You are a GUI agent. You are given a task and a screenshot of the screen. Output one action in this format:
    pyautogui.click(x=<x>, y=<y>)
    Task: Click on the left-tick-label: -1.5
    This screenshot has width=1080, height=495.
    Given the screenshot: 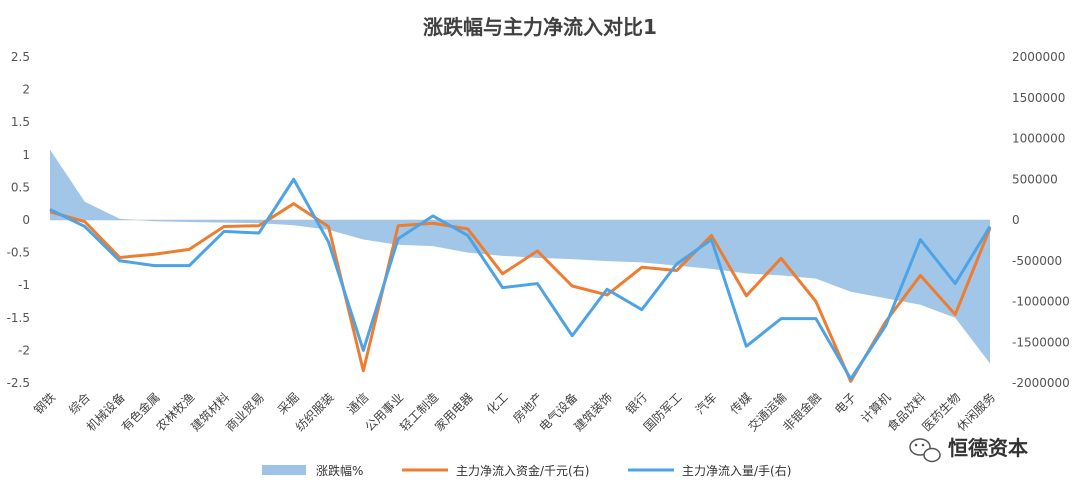 What is the action you would take?
    pyautogui.click(x=18, y=318)
    